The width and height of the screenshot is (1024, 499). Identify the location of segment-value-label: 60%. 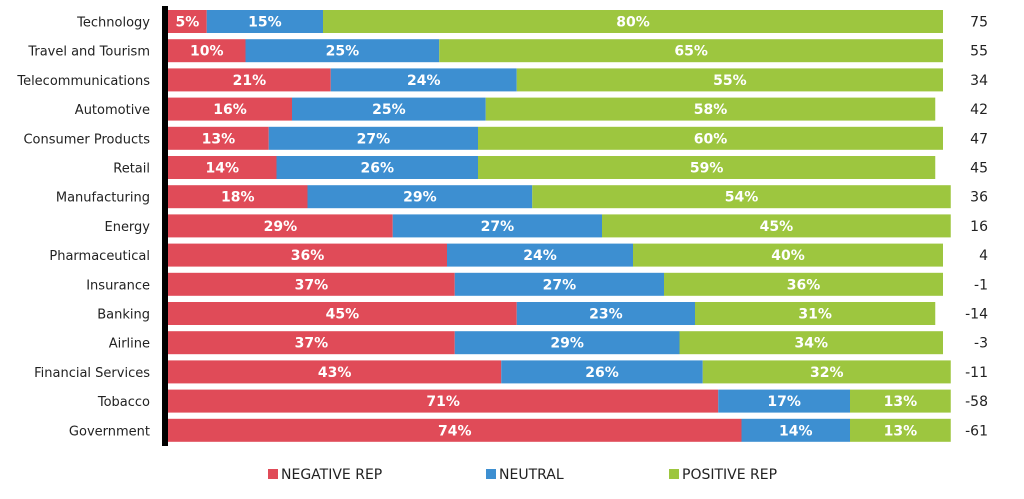
(711, 139).